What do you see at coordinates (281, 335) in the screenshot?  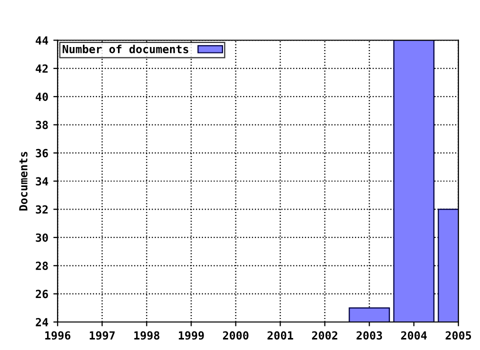 I see `x-tick-label: 2001` at bounding box center [281, 335].